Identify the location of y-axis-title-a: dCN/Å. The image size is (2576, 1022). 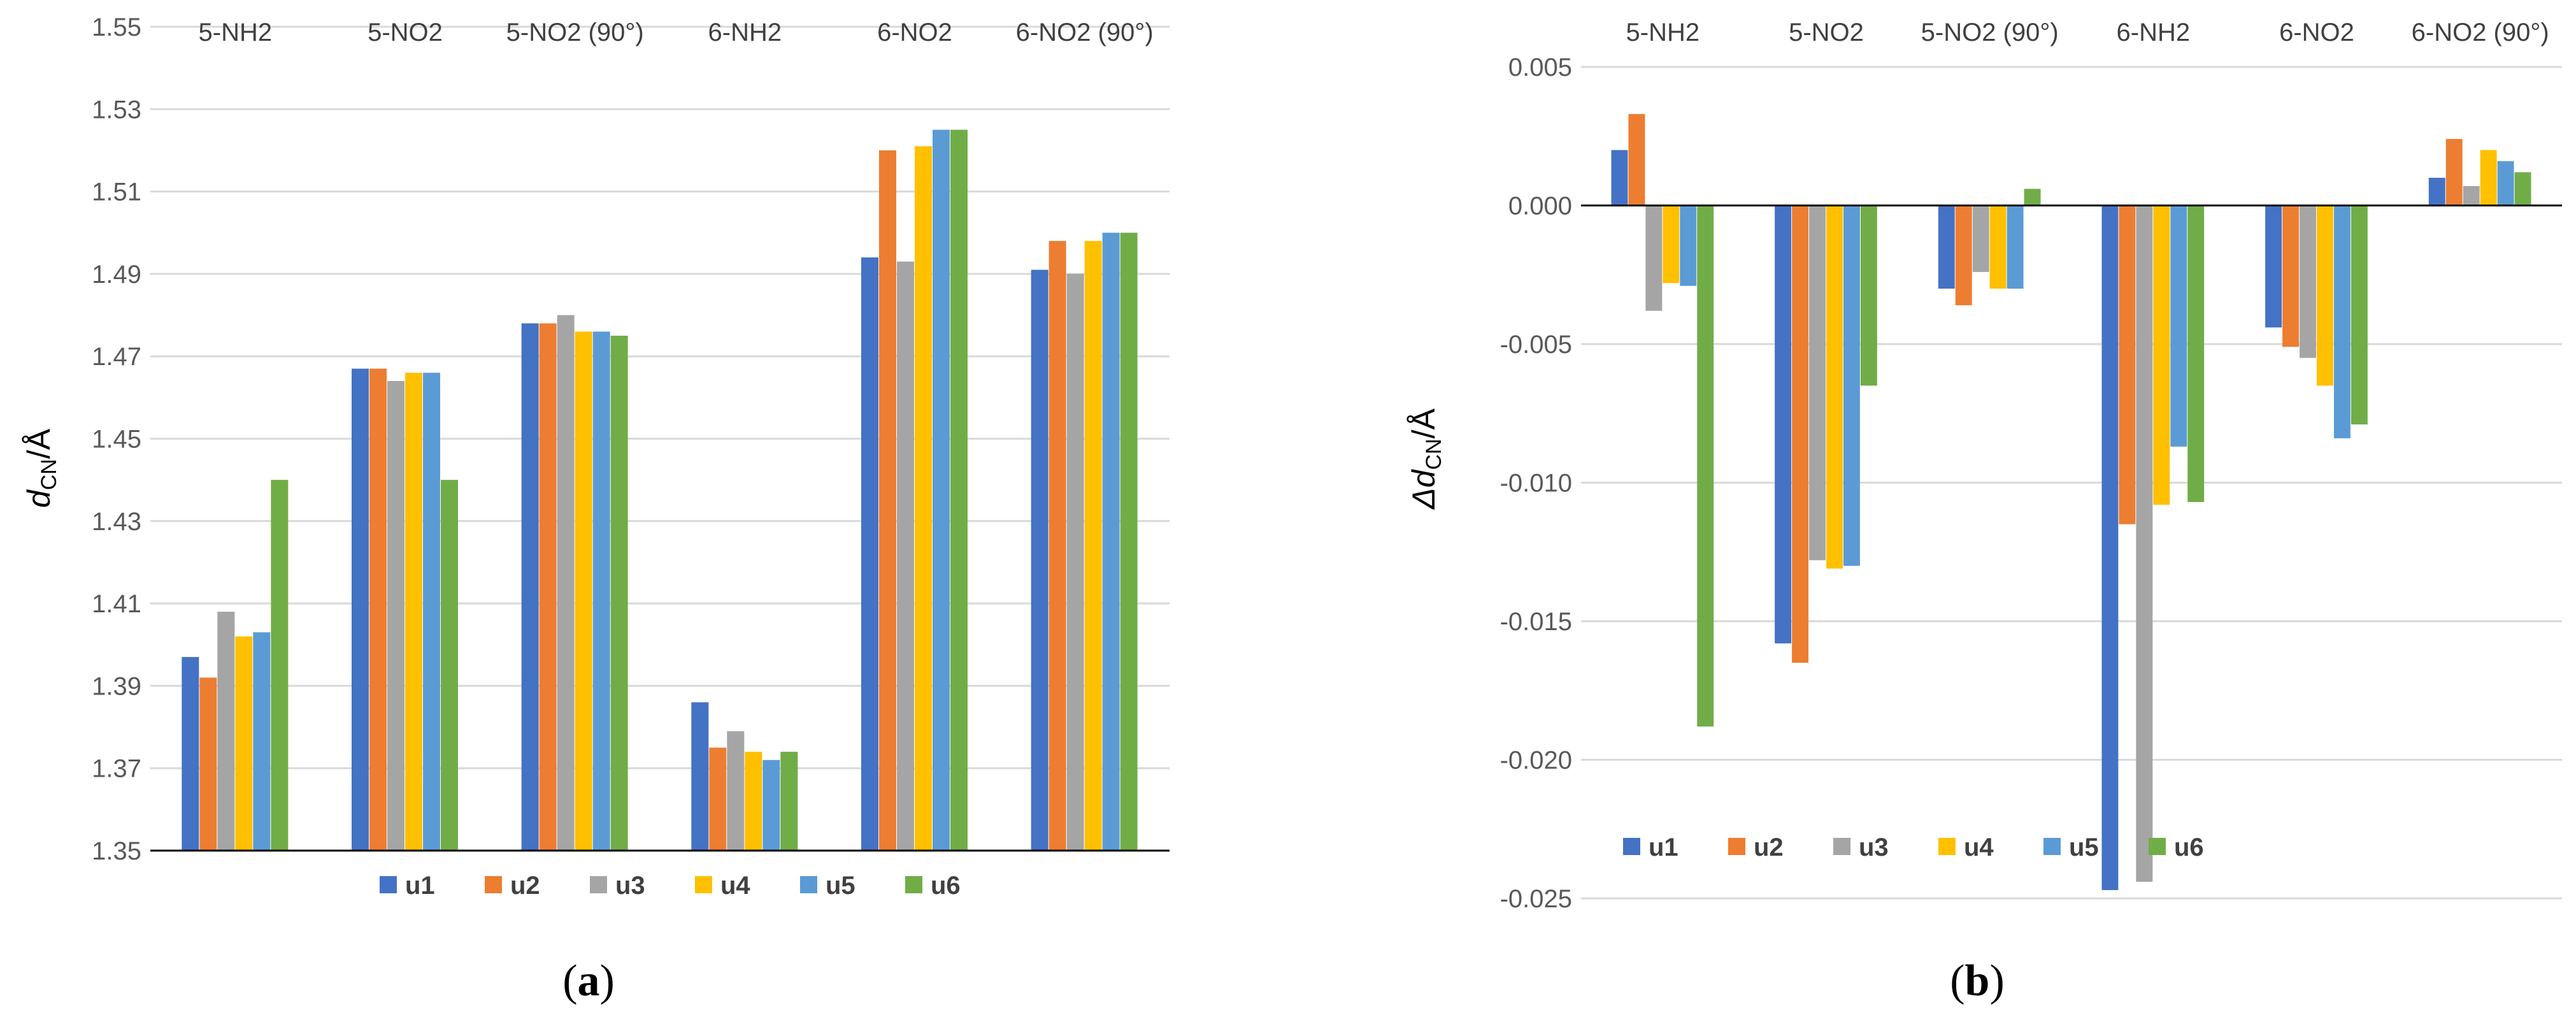
(41, 468).